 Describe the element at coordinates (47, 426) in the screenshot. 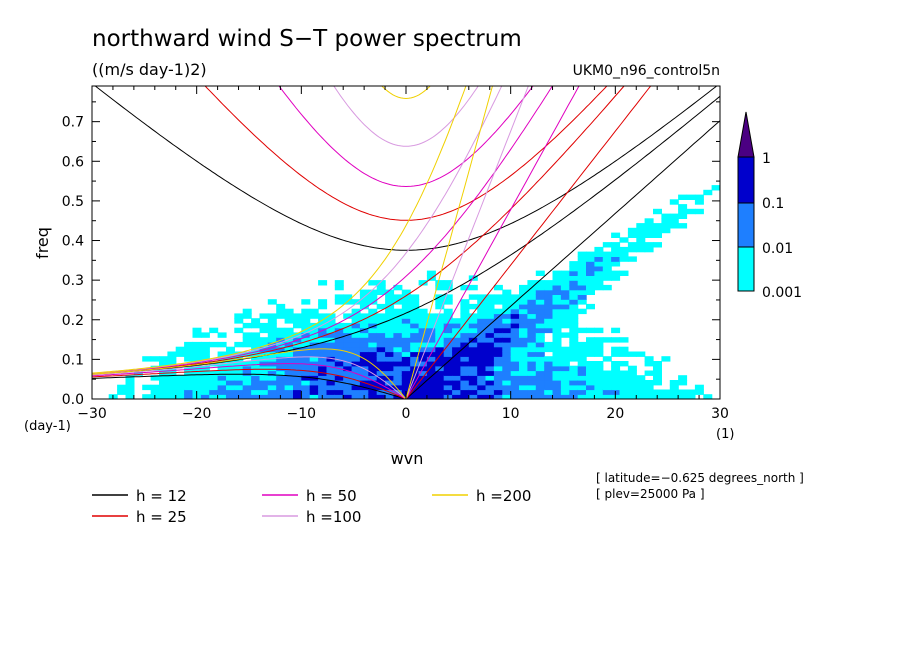

I see `y-unit-label: (day-1)` at that location.